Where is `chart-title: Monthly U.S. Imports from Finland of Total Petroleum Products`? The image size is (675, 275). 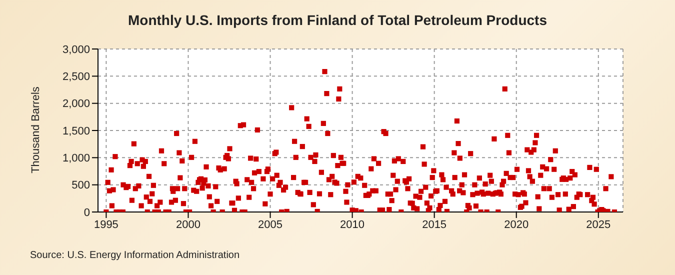
chart-title: Monthly U.S. Imports from Finland of Total Petroleum Products is located at coordinates (337, 20).